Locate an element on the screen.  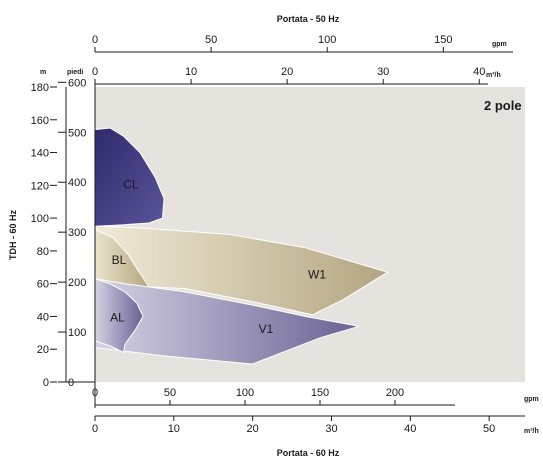
top-m3h-axis-tick-label: 20 is located at coordinates (287, 72).